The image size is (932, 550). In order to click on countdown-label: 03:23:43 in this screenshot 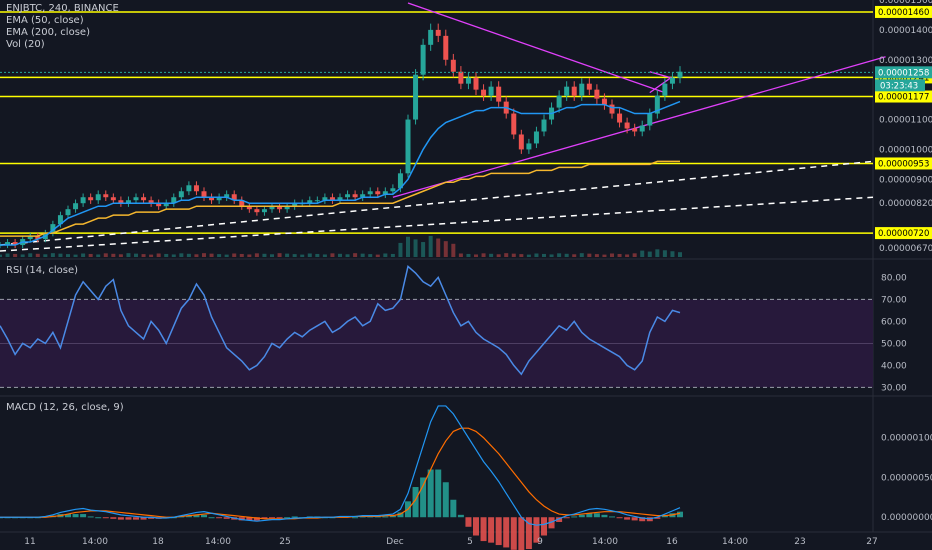, I will do `click(899, 86)`.